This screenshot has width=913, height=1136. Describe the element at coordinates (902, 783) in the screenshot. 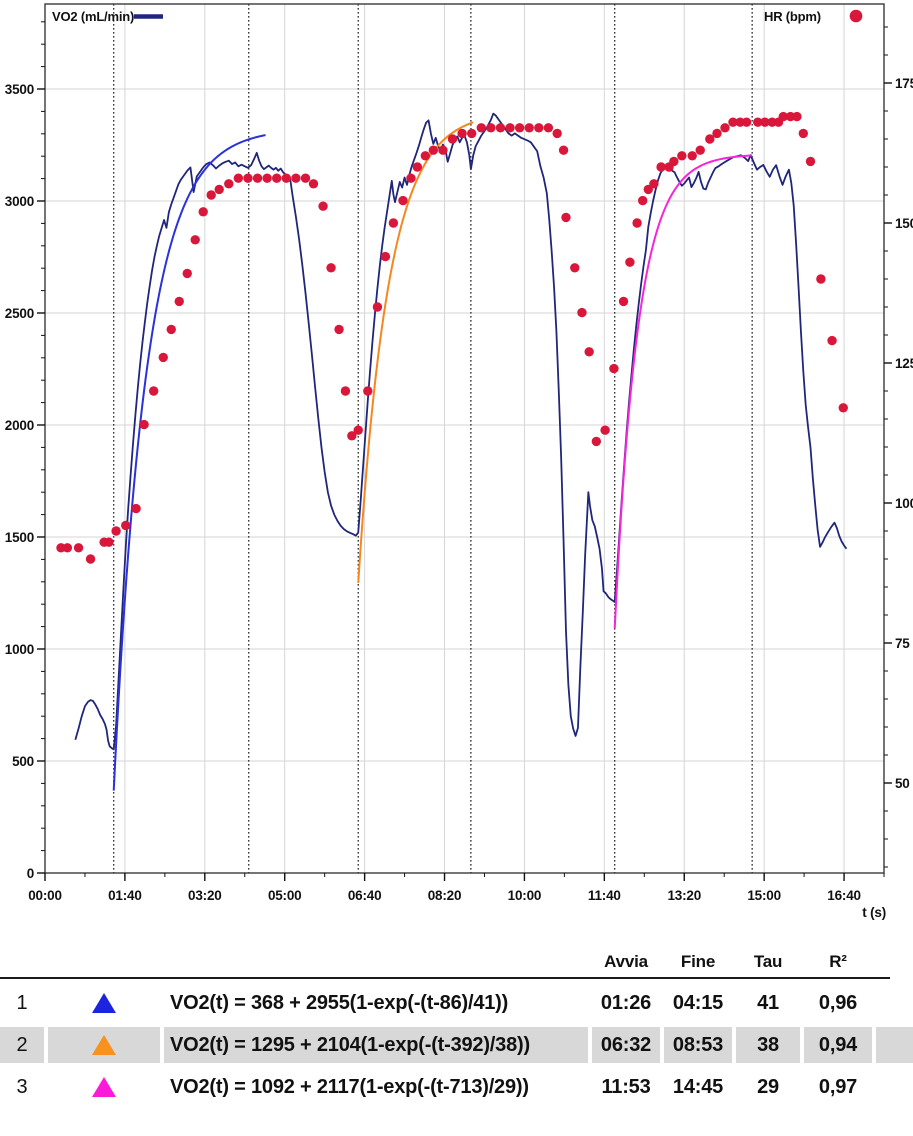

I see `y-right-tick-label: 50` at that location.